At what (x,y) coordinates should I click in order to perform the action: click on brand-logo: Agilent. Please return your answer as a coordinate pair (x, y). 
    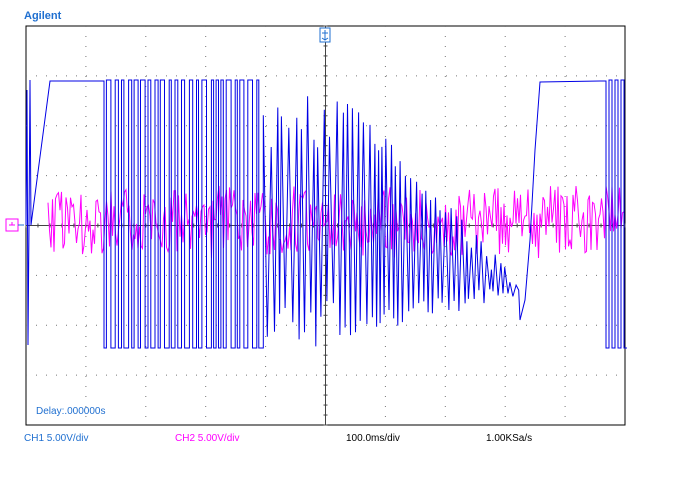
    Looking at the image, I should click on (43, 16).